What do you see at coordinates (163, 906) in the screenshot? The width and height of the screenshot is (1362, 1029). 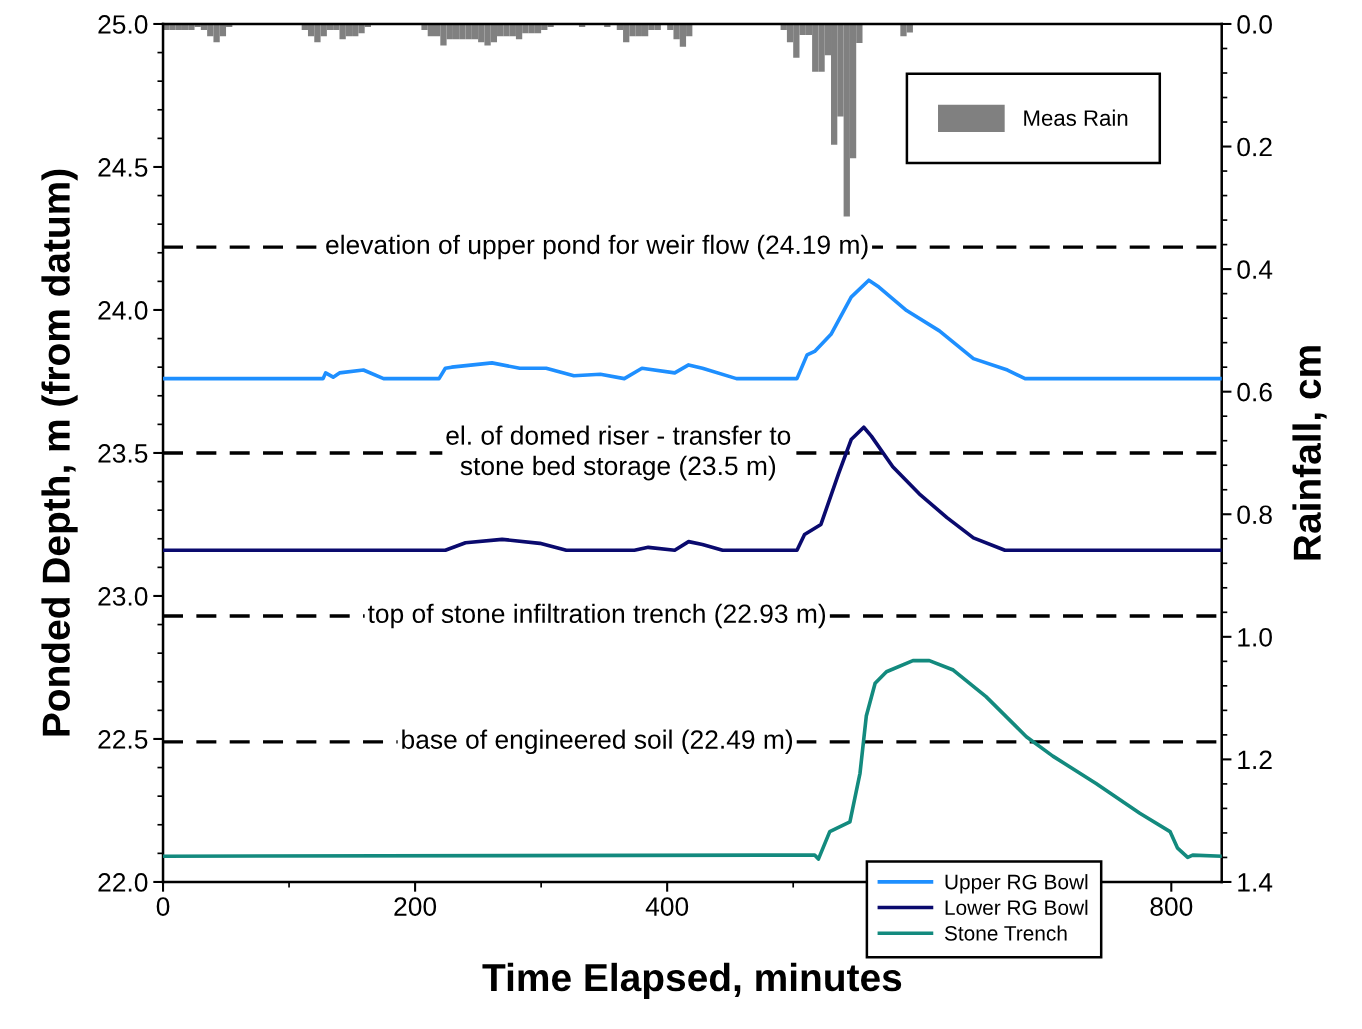 I see `x-tick-label: 0` at bounding box center [163, 906].